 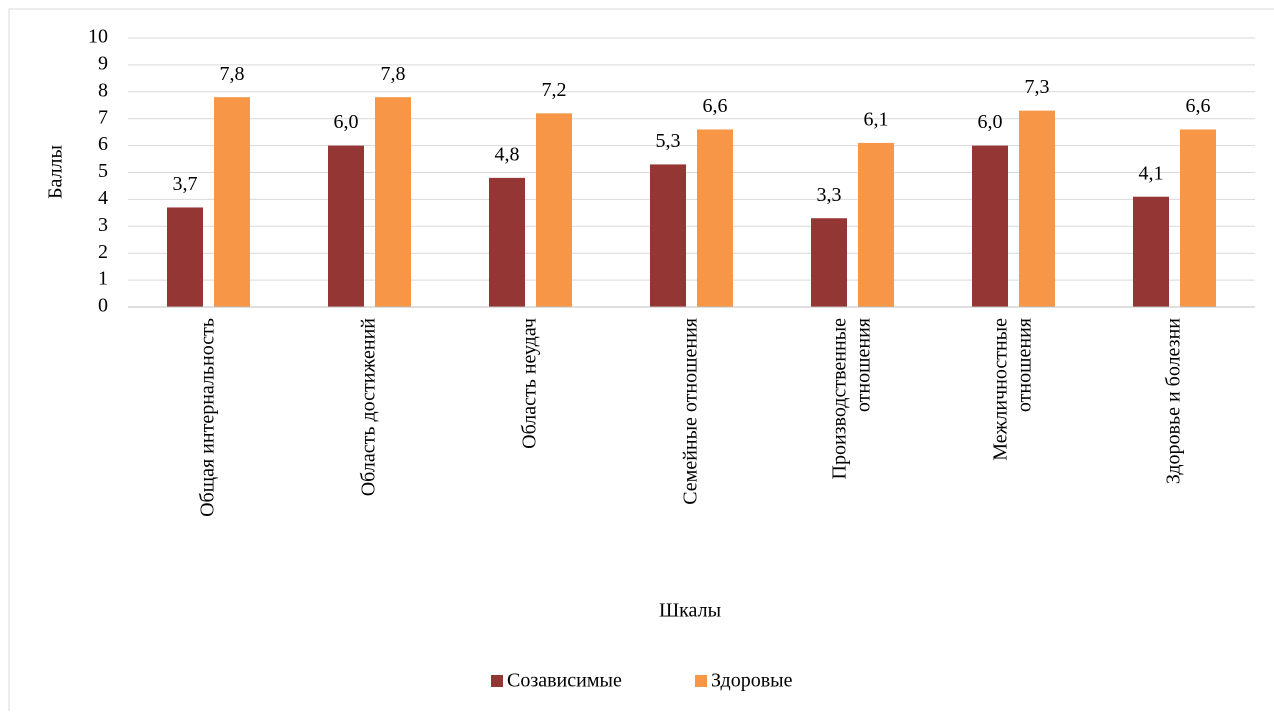 I want to click on x-tick-label-line: Общая интернальность, so click(x=207, y=417).